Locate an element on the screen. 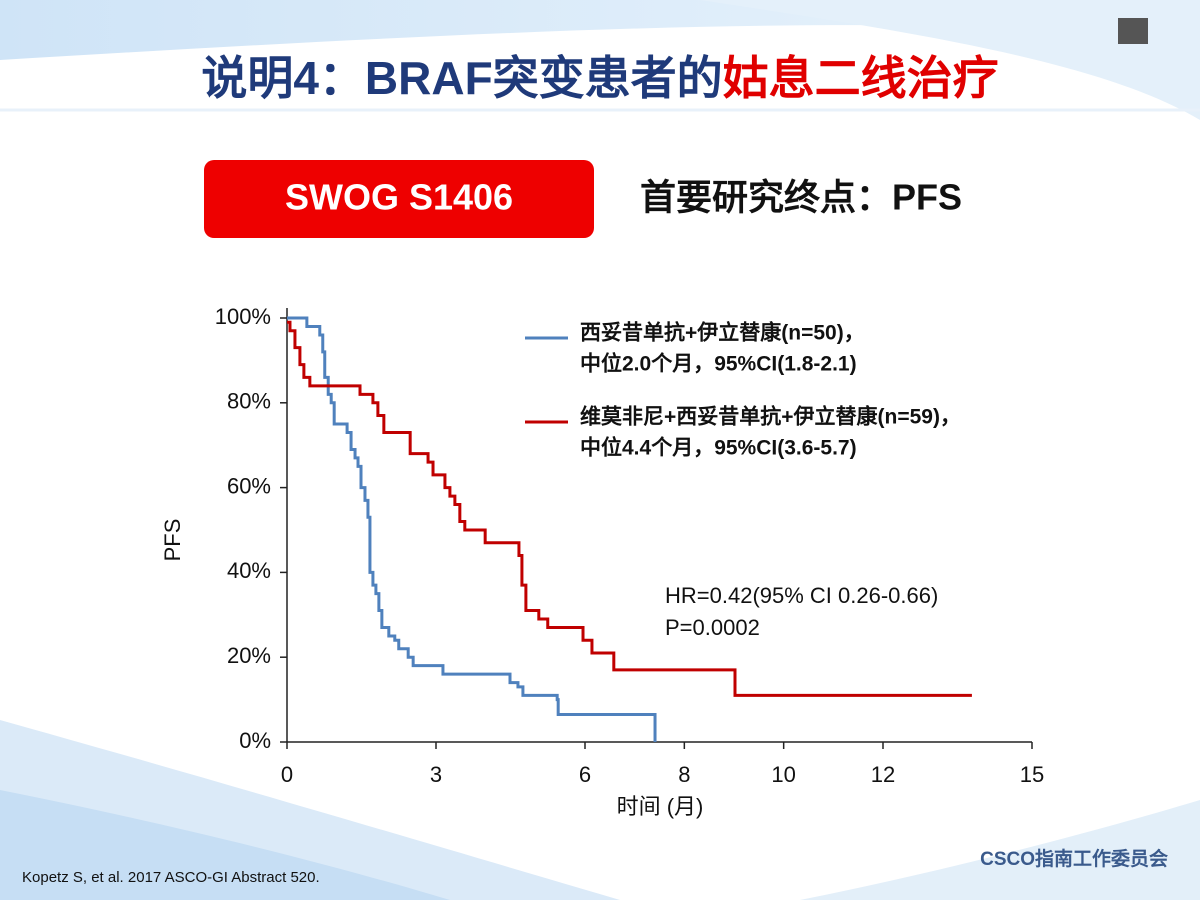 This screenshot has height=900, width=1200. y-tick-label: 100% is located at coordinates (243, 316).